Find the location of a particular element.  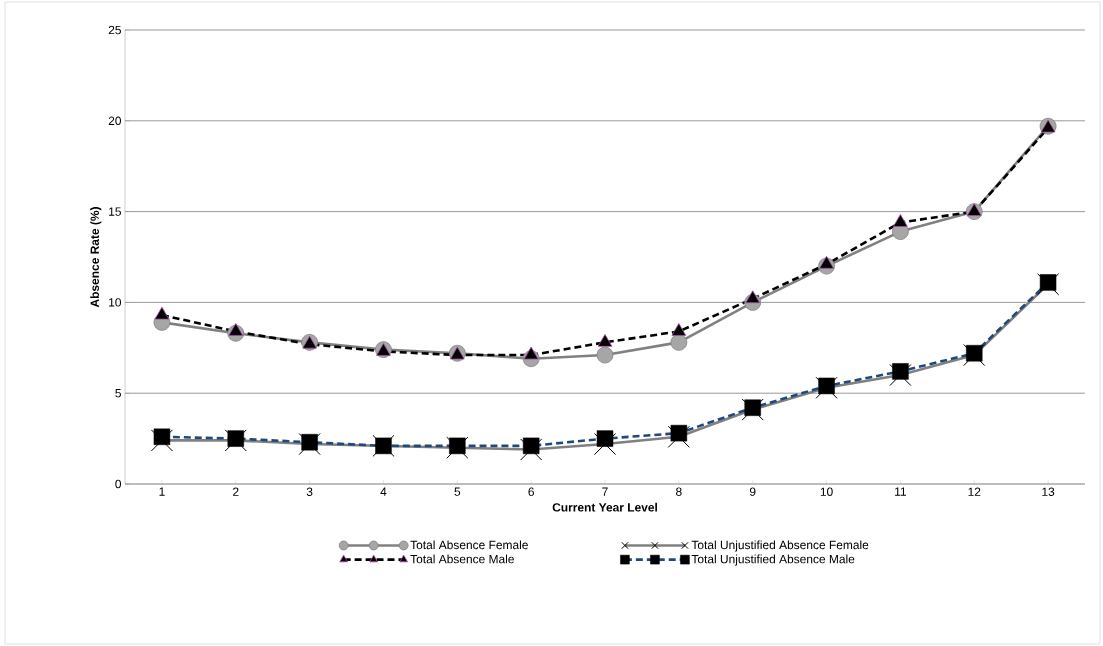

y-tick-label: 10 is located at coordinates (115, 302).